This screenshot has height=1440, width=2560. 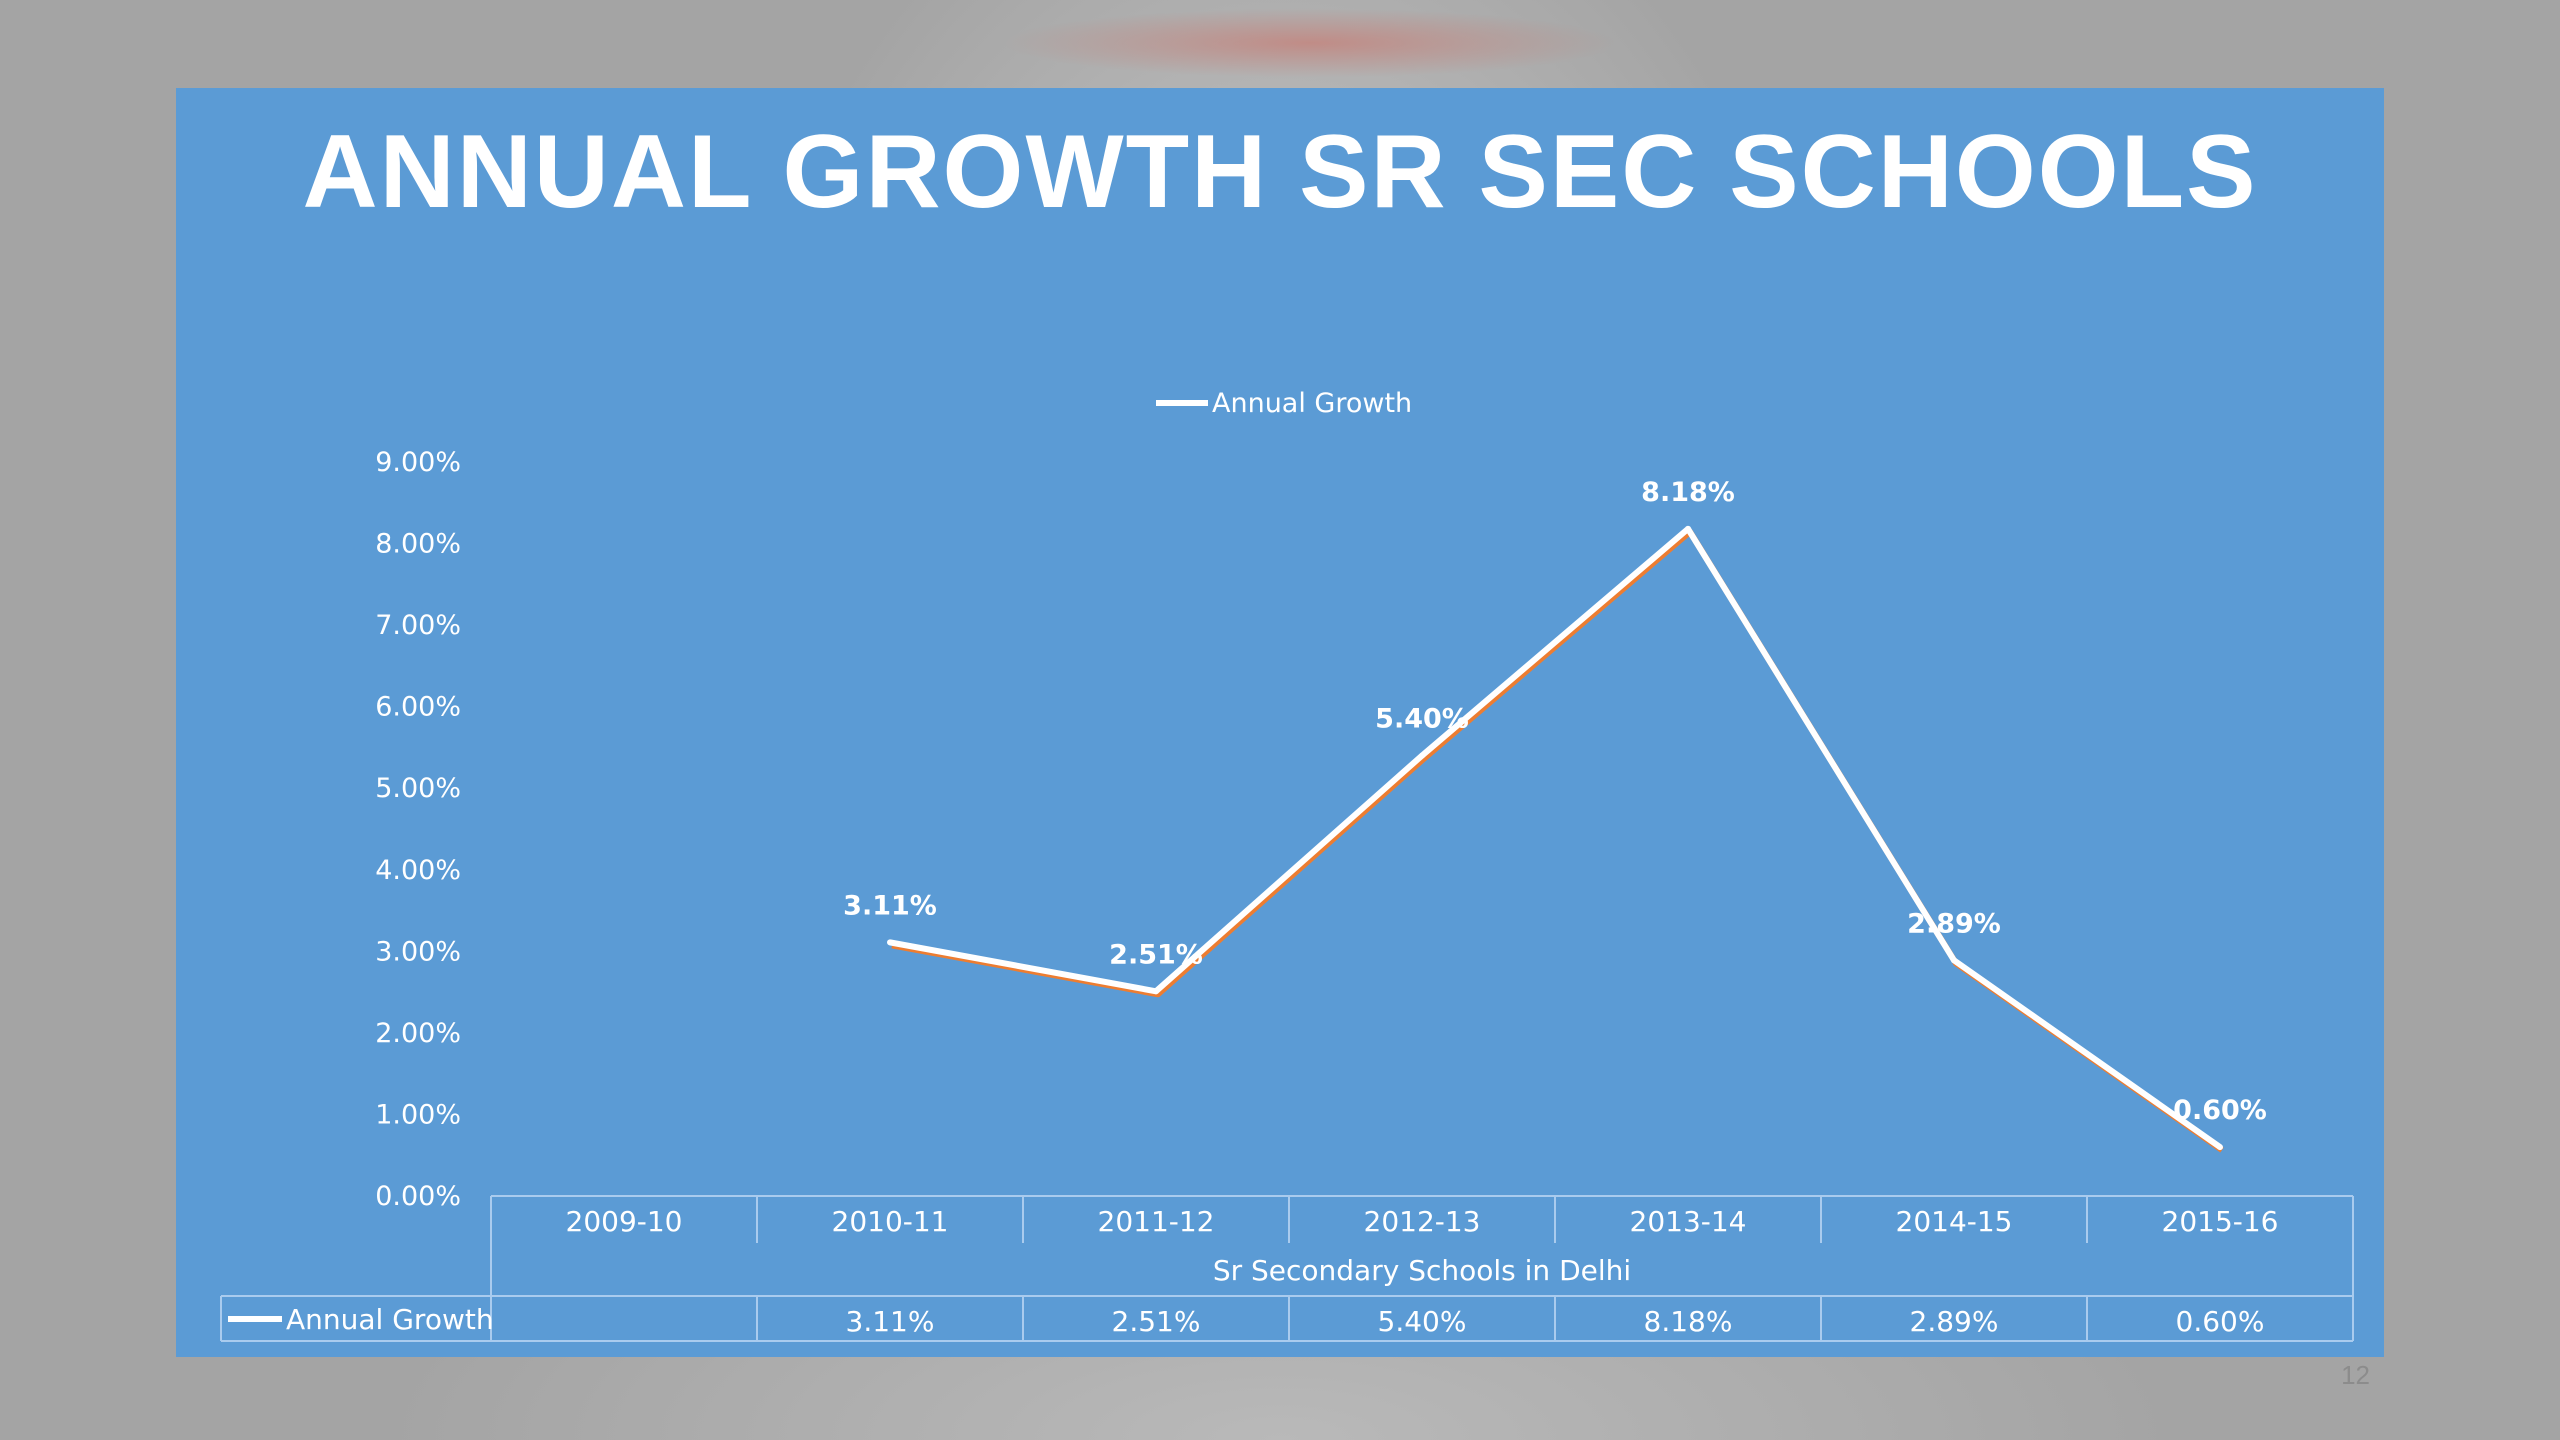 I want to click on table-cell-value: 8.18%, so click(x=1688, y=1321).